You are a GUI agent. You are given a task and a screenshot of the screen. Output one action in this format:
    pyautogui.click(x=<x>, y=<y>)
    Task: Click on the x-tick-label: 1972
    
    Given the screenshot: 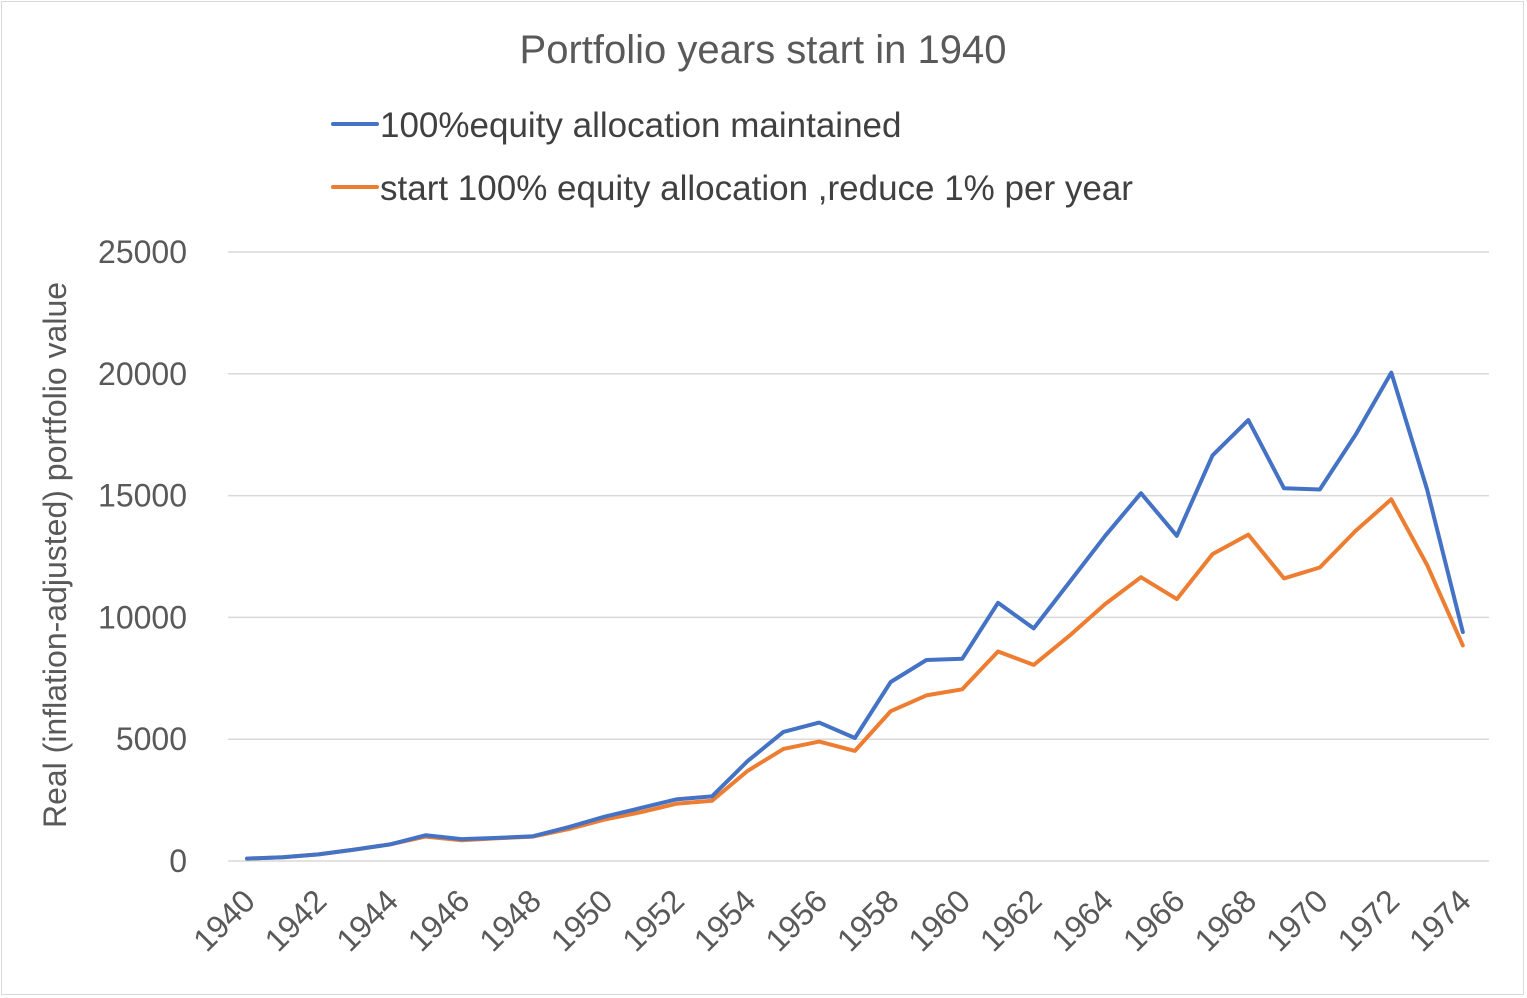 What is the action you would take?
    pyautogui.click(x=1368, y=920)
    